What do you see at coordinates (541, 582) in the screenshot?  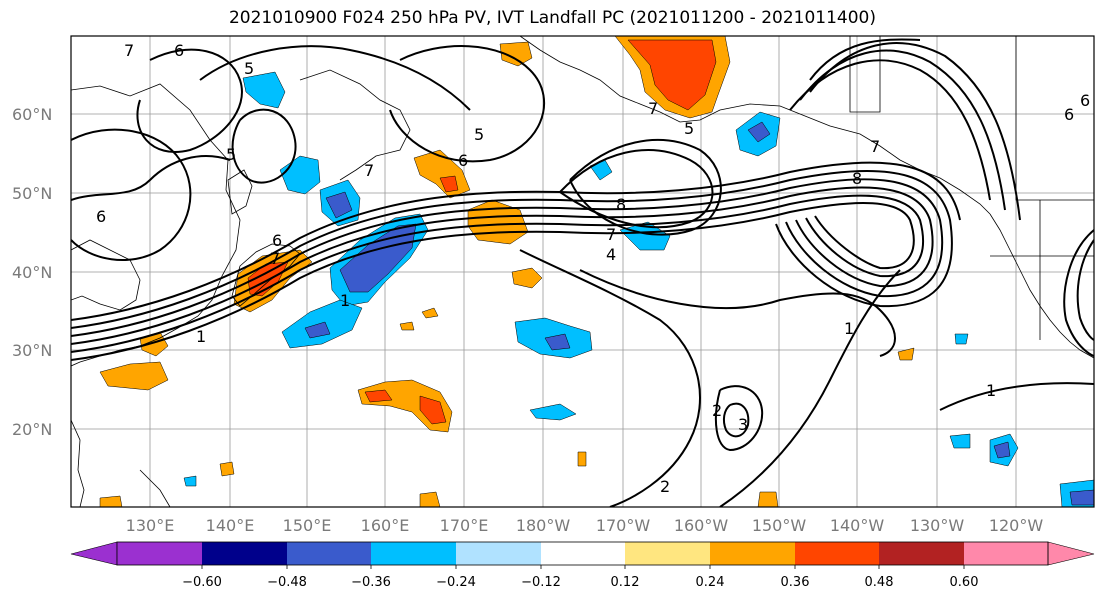 I see `colorbar-tick-label: −0.12` at bounding box center [541, 582].